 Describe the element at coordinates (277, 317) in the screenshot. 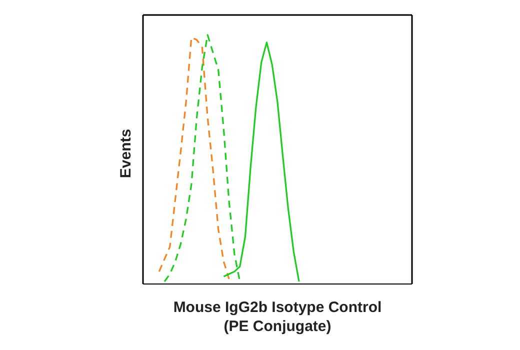

I see `x-axis-title: Mouse IgG2b Isotype Control (PE Conjugate)` at that location.